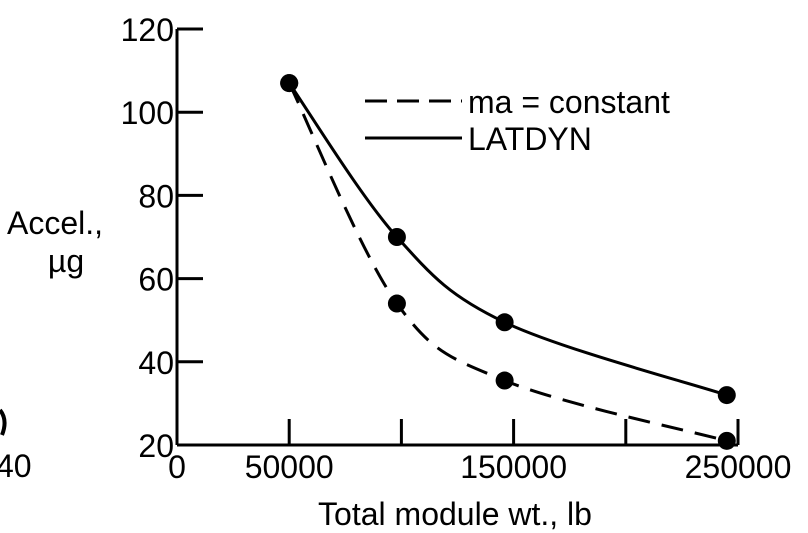 The height and width of the screenshot is (533, 808). What do you see at coordinates (156, 446) in the screenshot?
I see `y-tick-label: 20` at bounding box center [156, 446].